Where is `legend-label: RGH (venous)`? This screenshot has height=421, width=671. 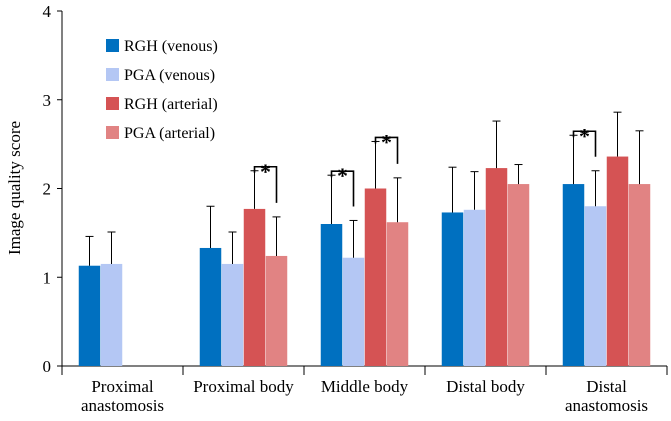 legend-label: RGH (venous) is located at coordinates (171, 46).